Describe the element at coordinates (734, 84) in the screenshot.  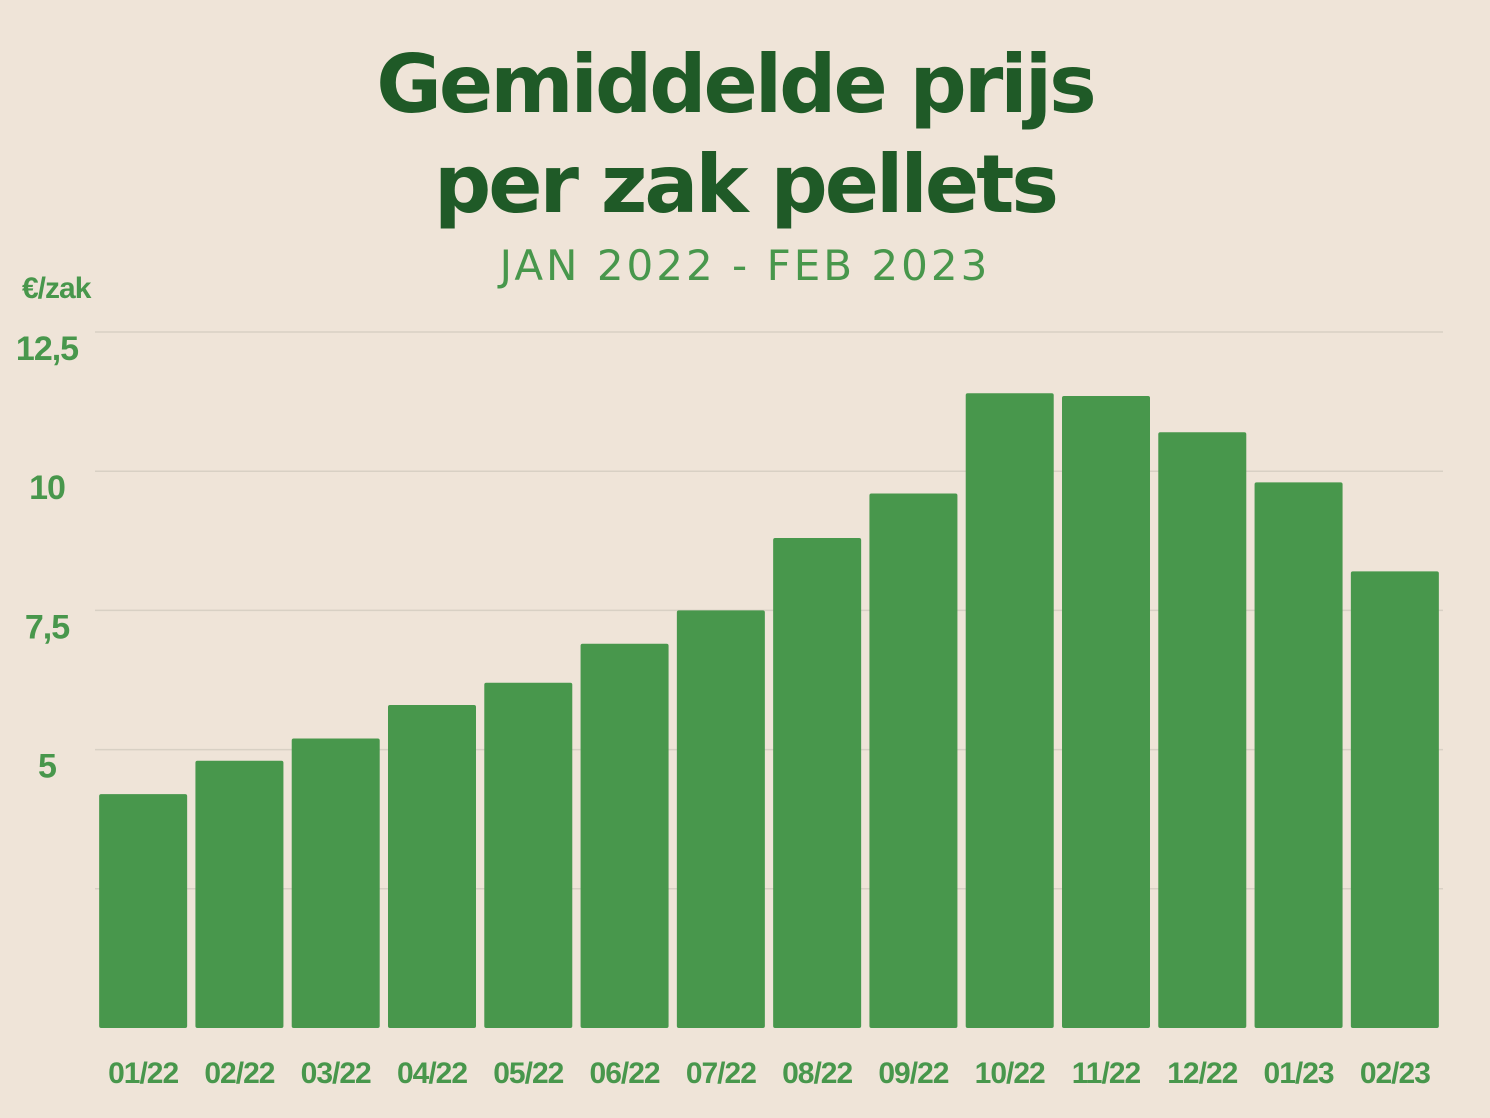
I see `chart-title-line1: Gemiddelde prijs` at that location.